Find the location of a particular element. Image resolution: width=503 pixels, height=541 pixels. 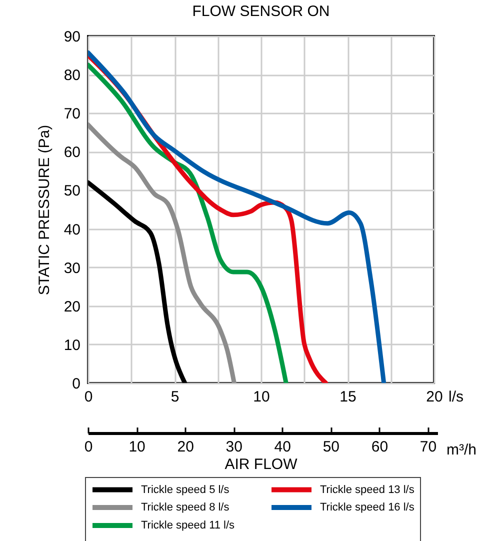

y-tick-label: 60 is located at coordinates (72, 153).